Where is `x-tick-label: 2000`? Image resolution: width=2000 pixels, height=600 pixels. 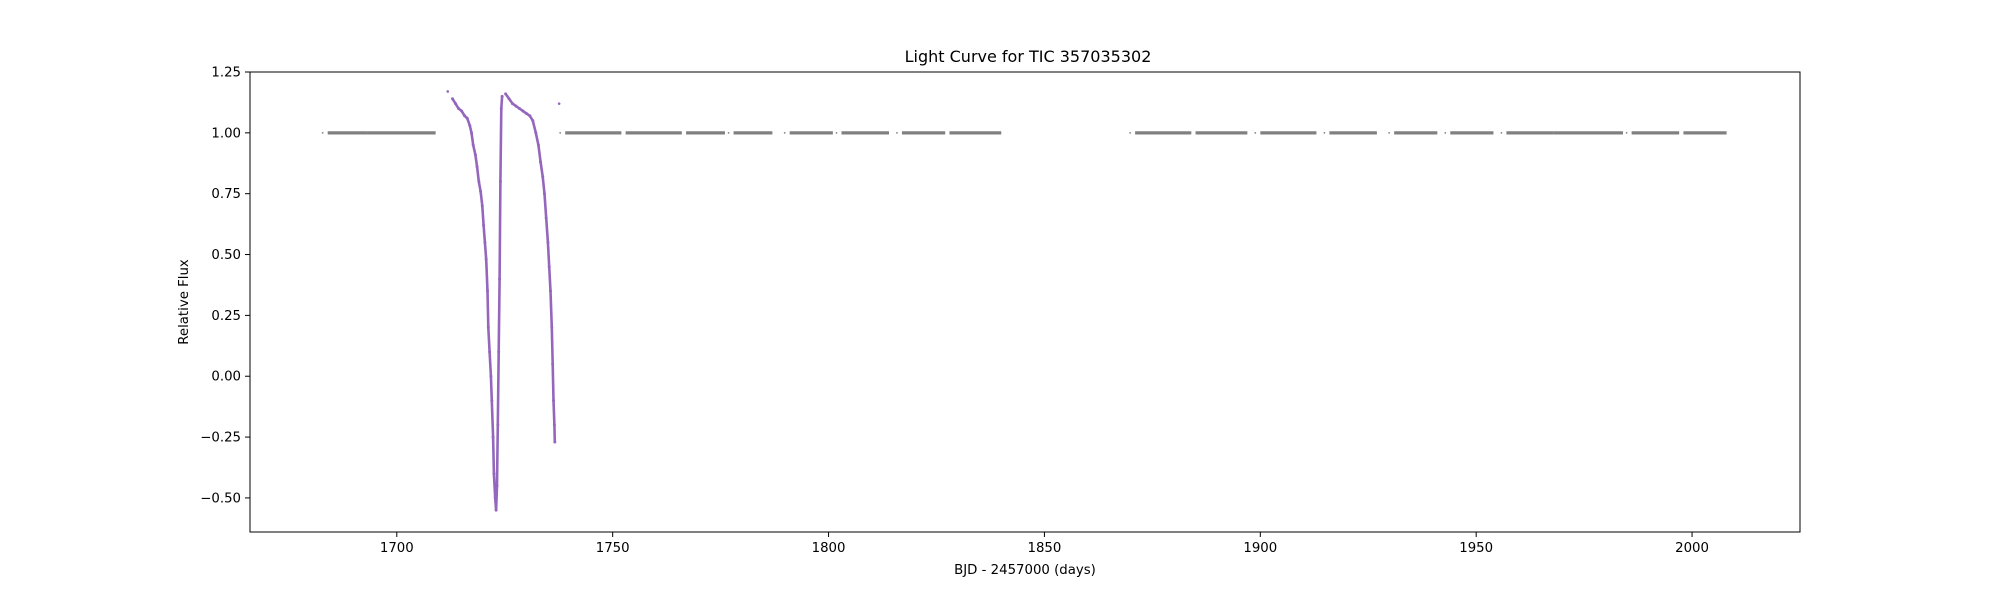
x-tick-label: 2000 is located at coordinates (1692, 548).